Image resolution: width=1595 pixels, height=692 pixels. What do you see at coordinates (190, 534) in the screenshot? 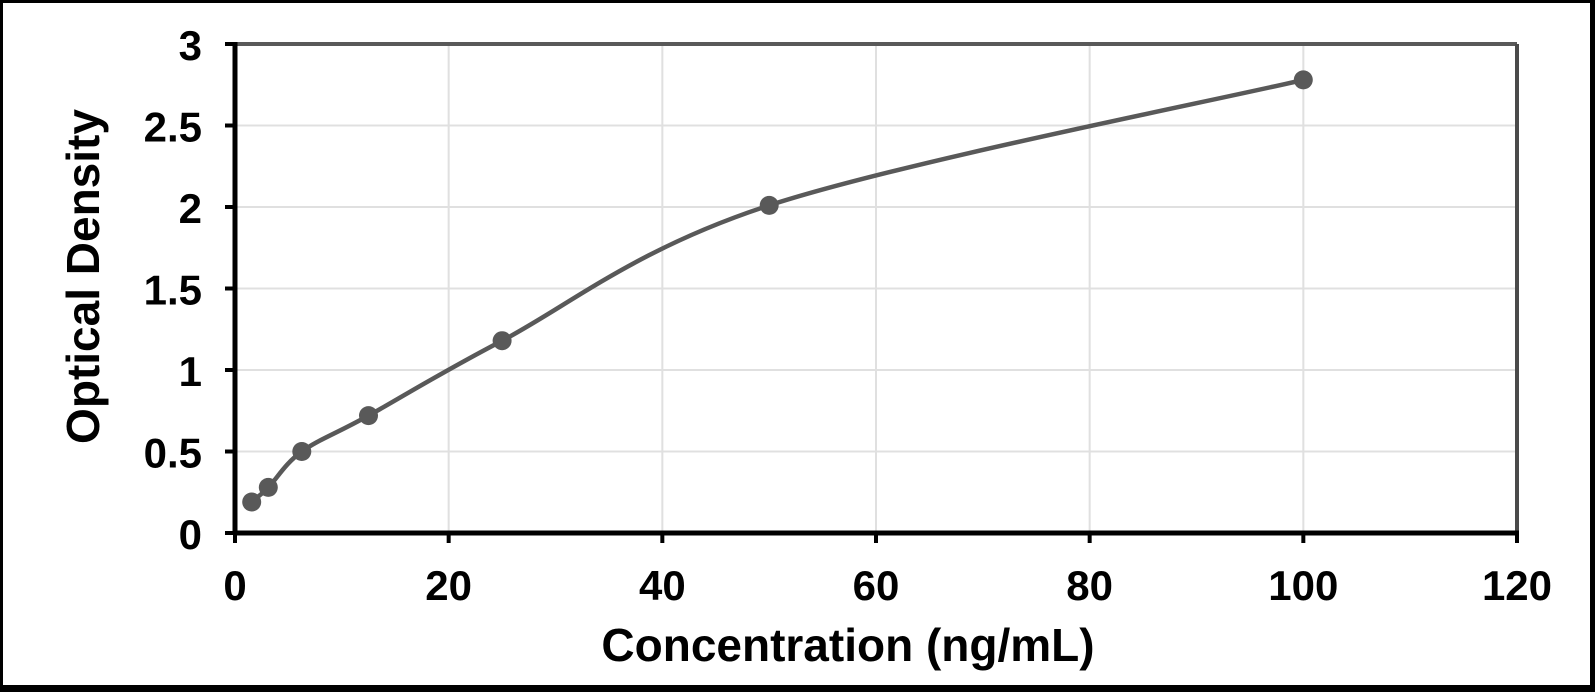
I see `y-tick-label: 0` at bounding box center [190, 534].